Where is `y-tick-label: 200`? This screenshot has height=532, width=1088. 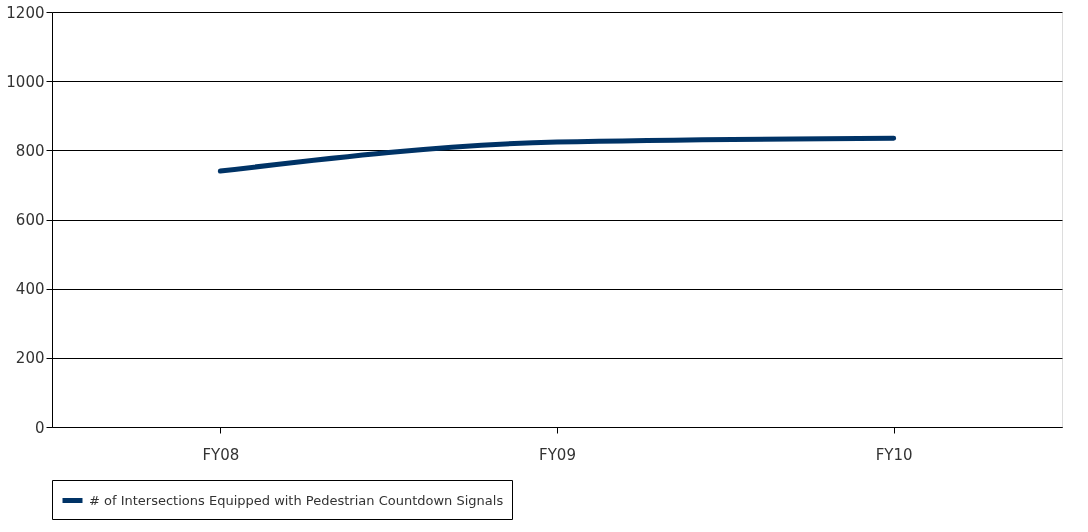 y-tick-label: 200 is located at coordinates (30, 358).